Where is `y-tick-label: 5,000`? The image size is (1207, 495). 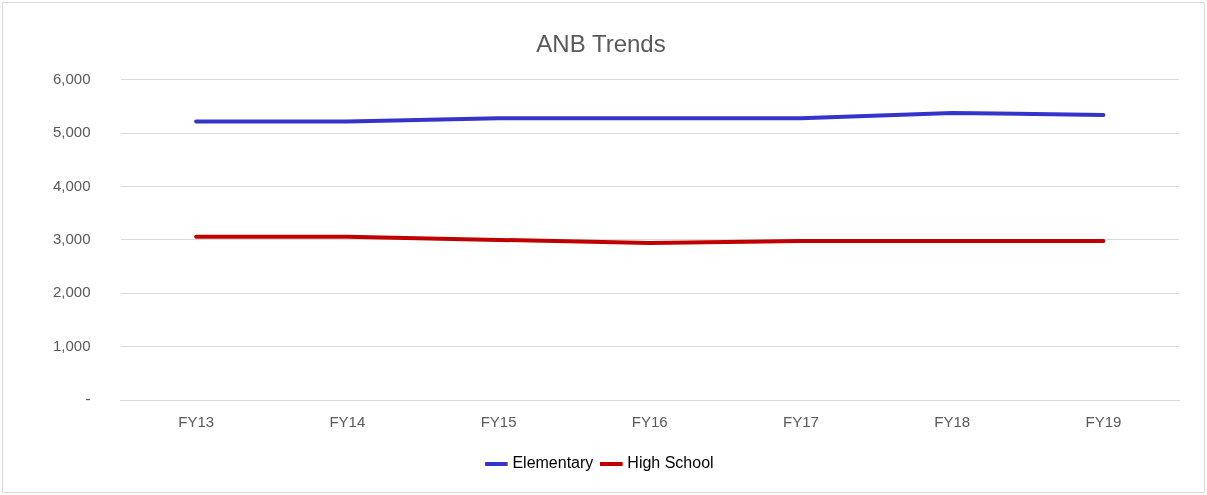
y-tick-label: 5,000 is located at coordinates (71, 132).